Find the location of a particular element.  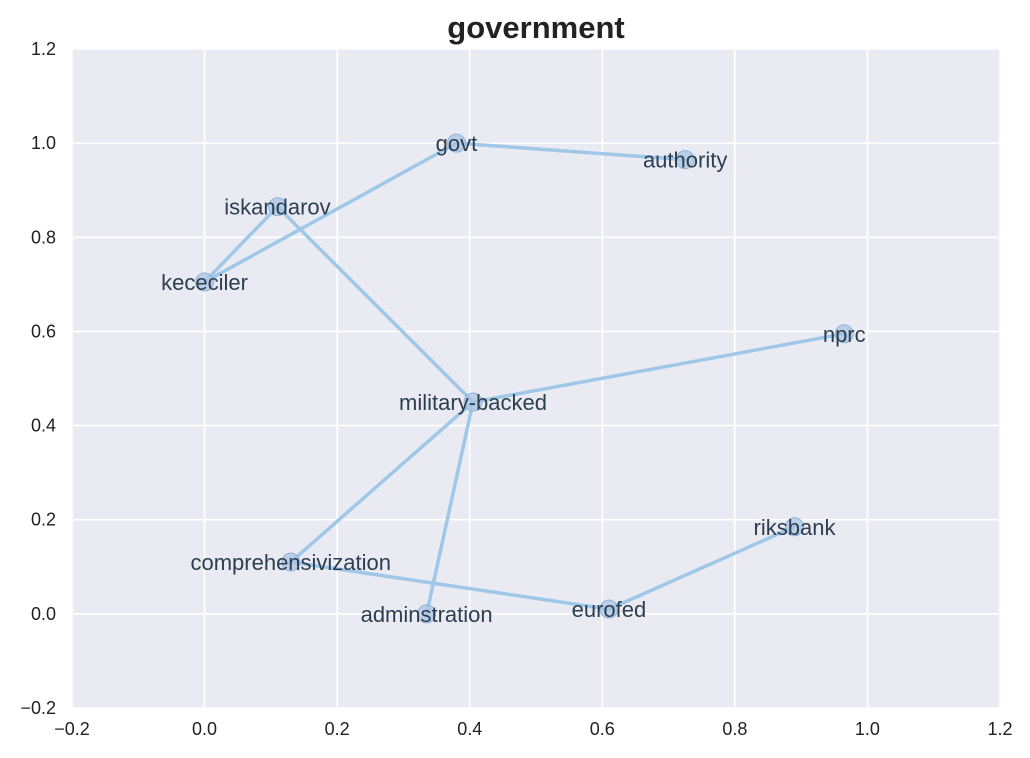

x-tick-label: −0.2 is located at coordinates (72, 729).